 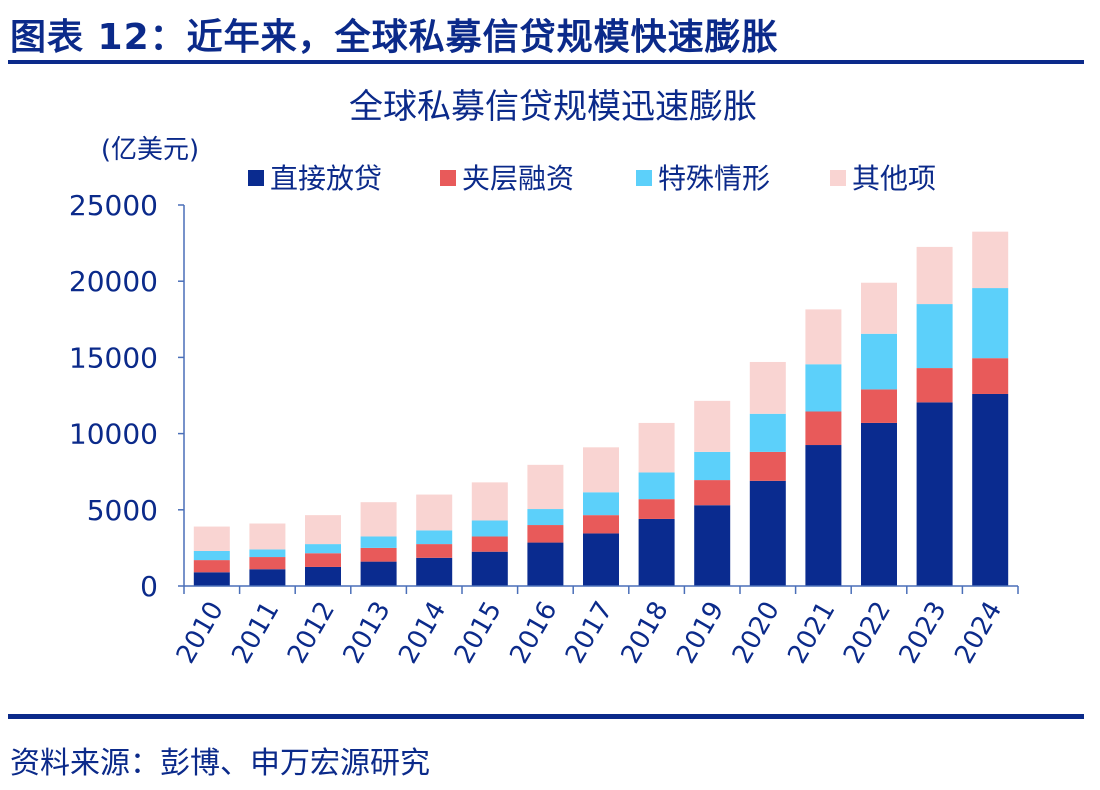 What do you see at coordinates (767, 473) in the screenshot?
I see `bar-stack-2020` at bounding box center [767, 473].